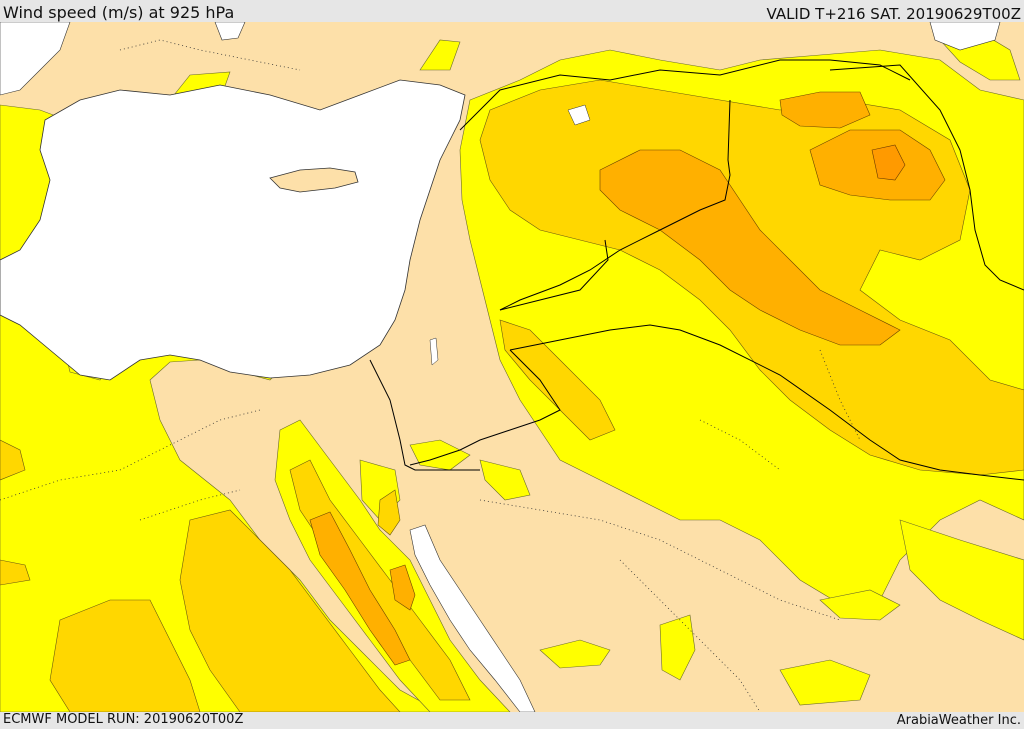 This screenshot has width=1024, height=729. I want to click on credit-label: ArabiaWeather Inc., so click(958, 720).